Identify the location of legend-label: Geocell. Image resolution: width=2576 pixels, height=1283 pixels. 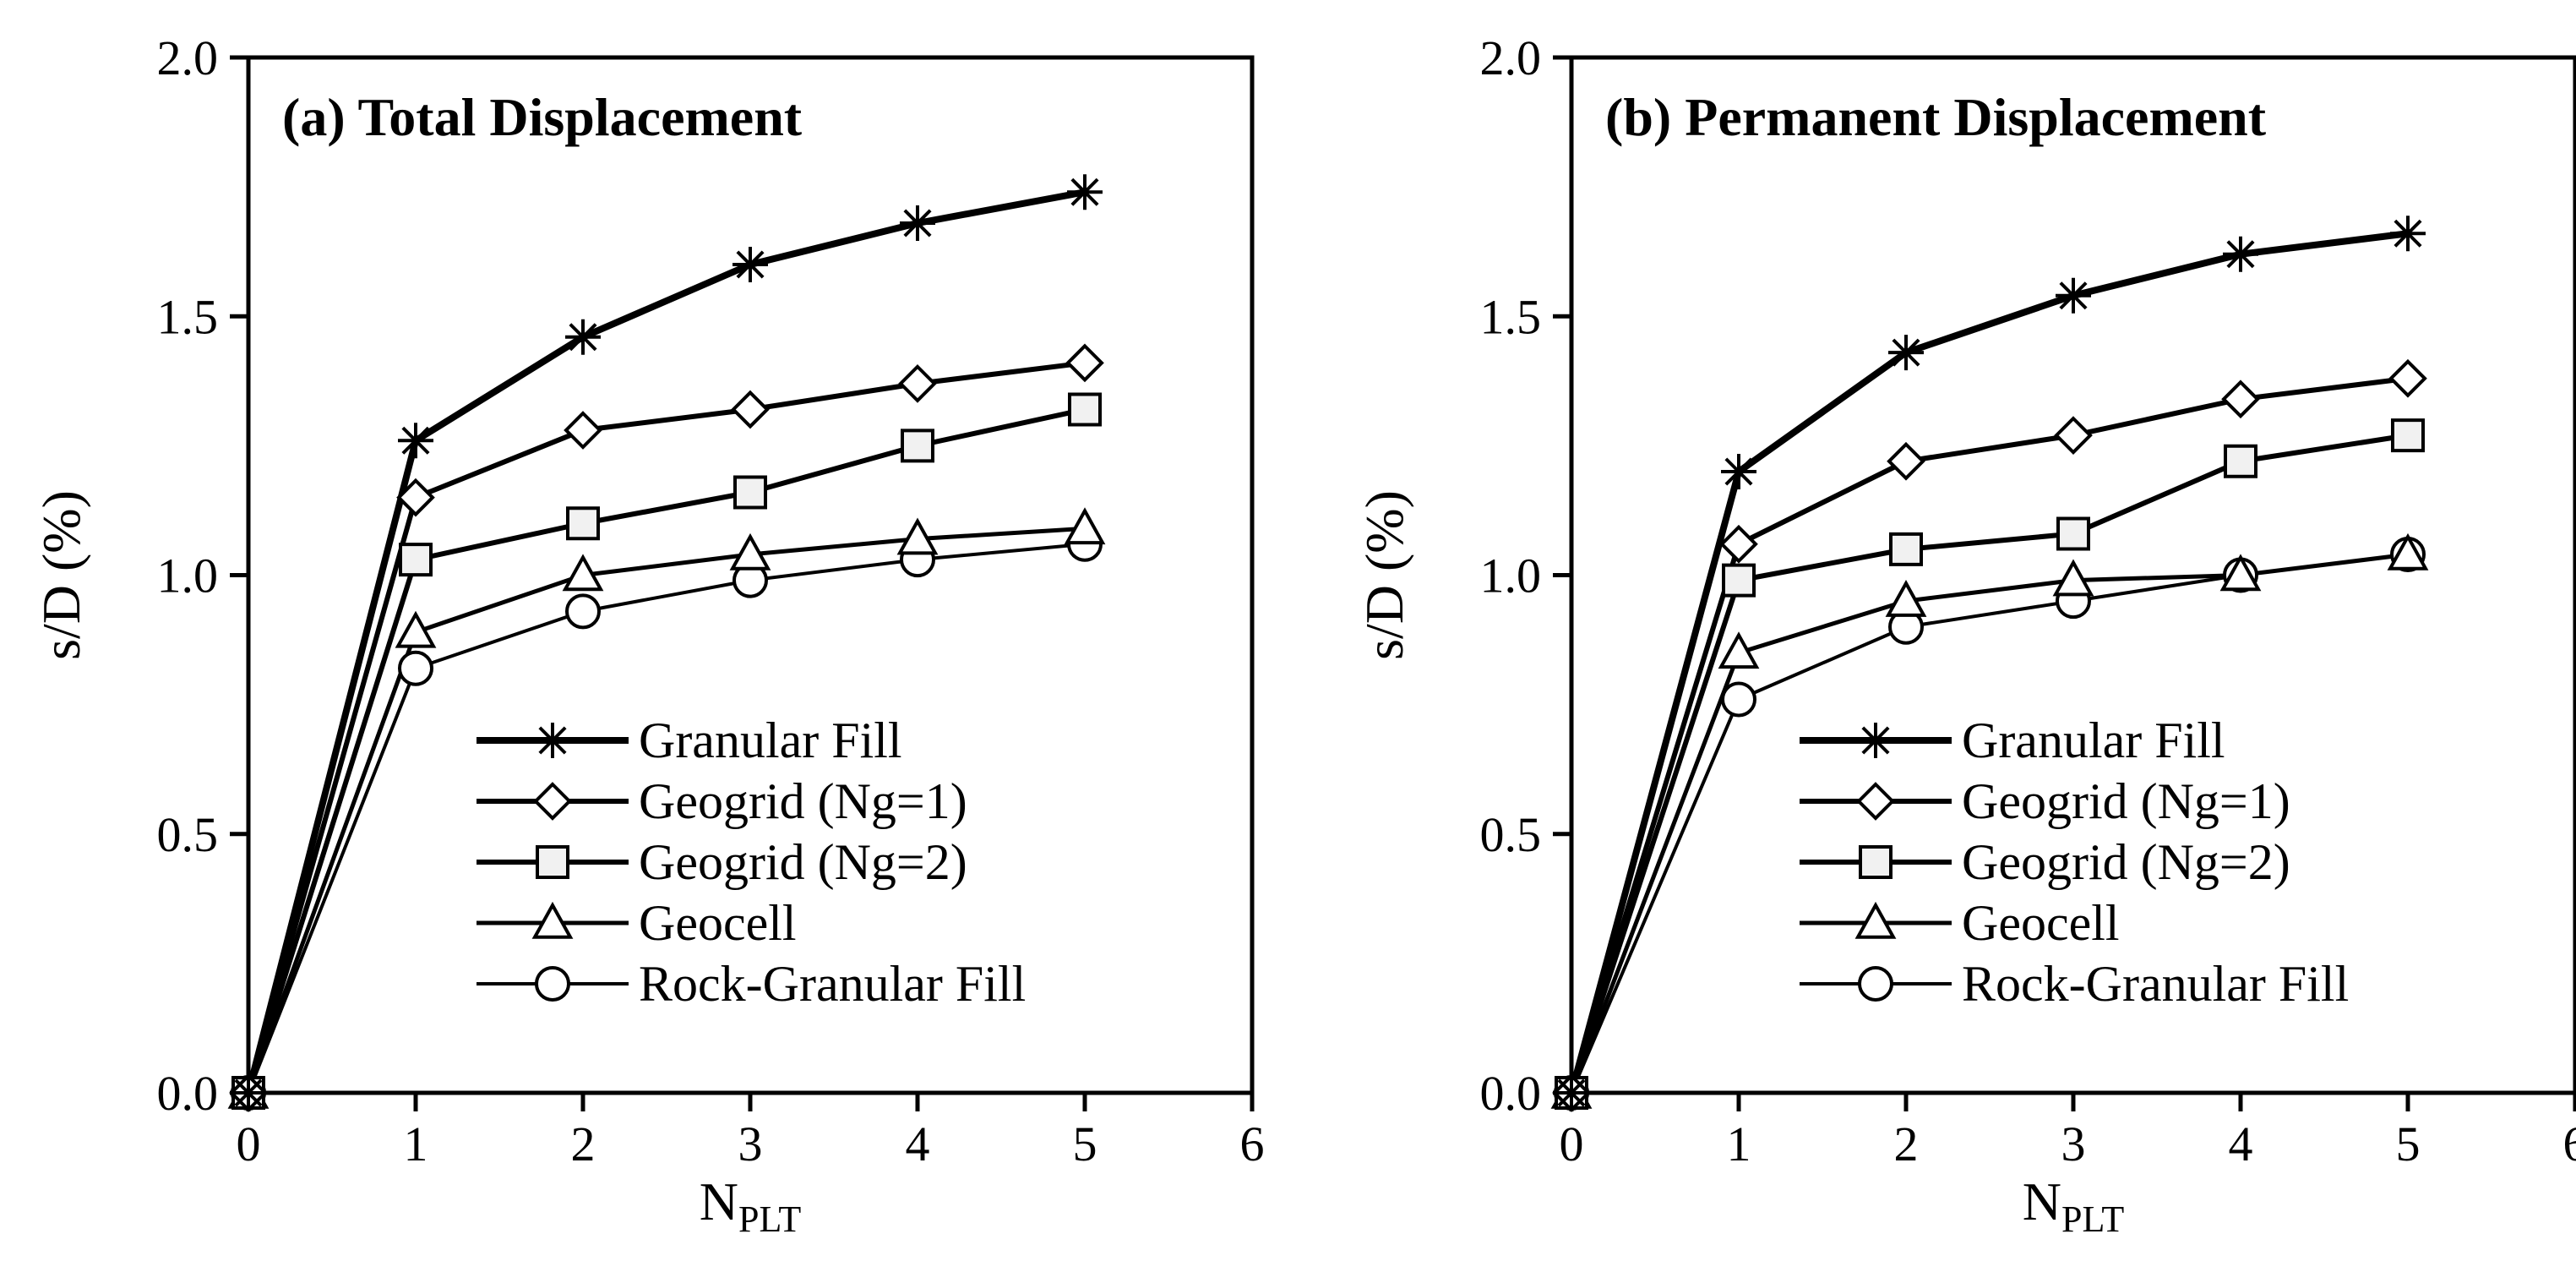
(2041, 923).